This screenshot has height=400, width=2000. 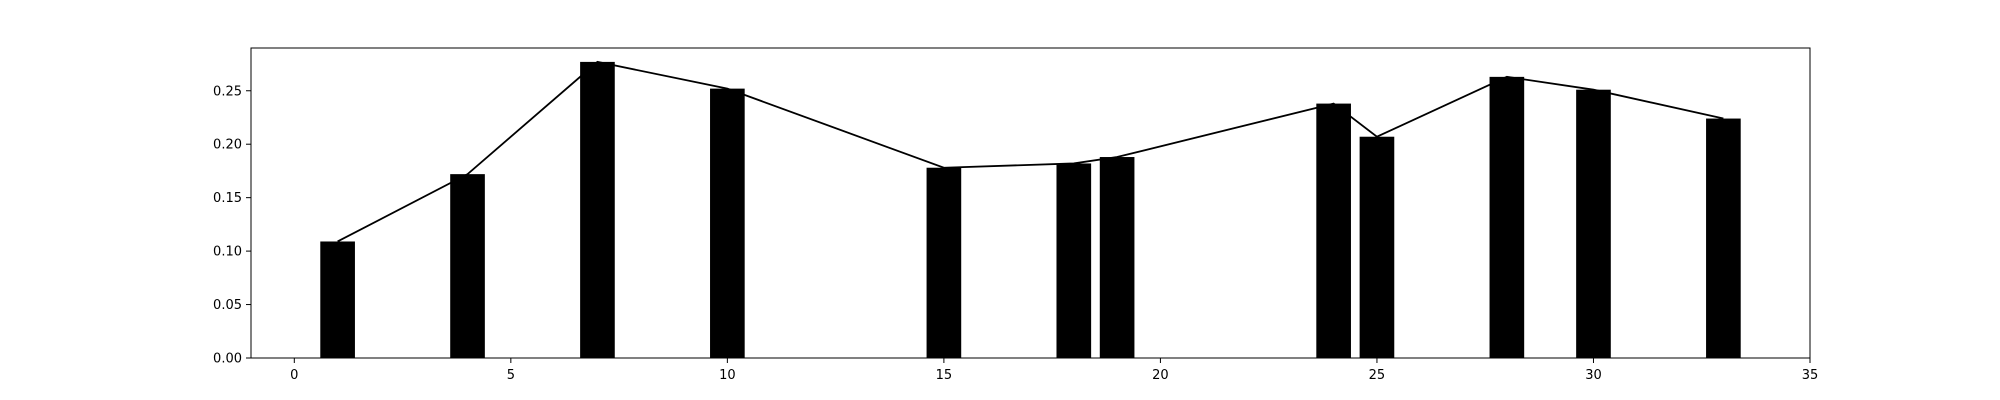 What do you see at coordinates (1160, 375) in the screenshot?
I see `x-tick-label: 20` at bounding box center [1160, 375].